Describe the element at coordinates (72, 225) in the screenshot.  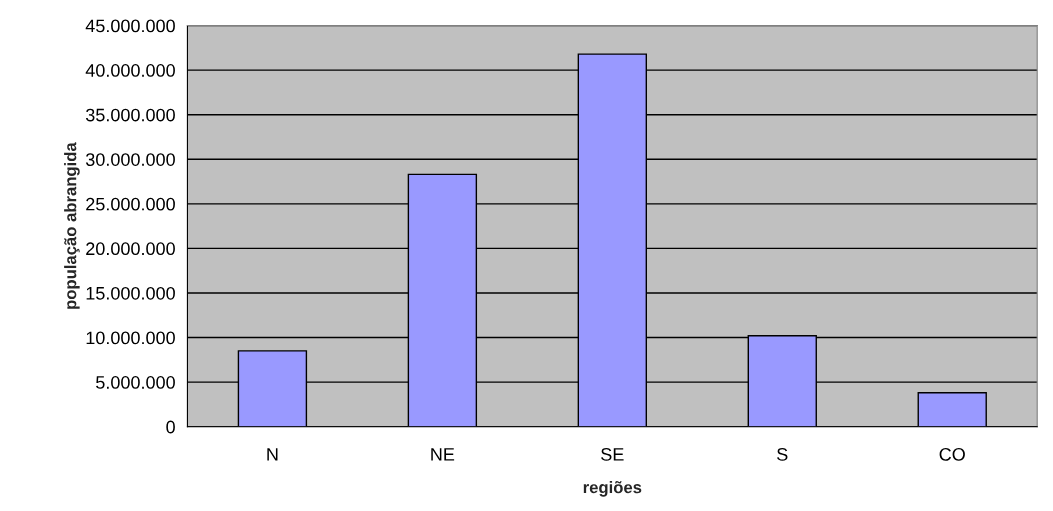
I see `y-axis-title: população abrangida` at that location.